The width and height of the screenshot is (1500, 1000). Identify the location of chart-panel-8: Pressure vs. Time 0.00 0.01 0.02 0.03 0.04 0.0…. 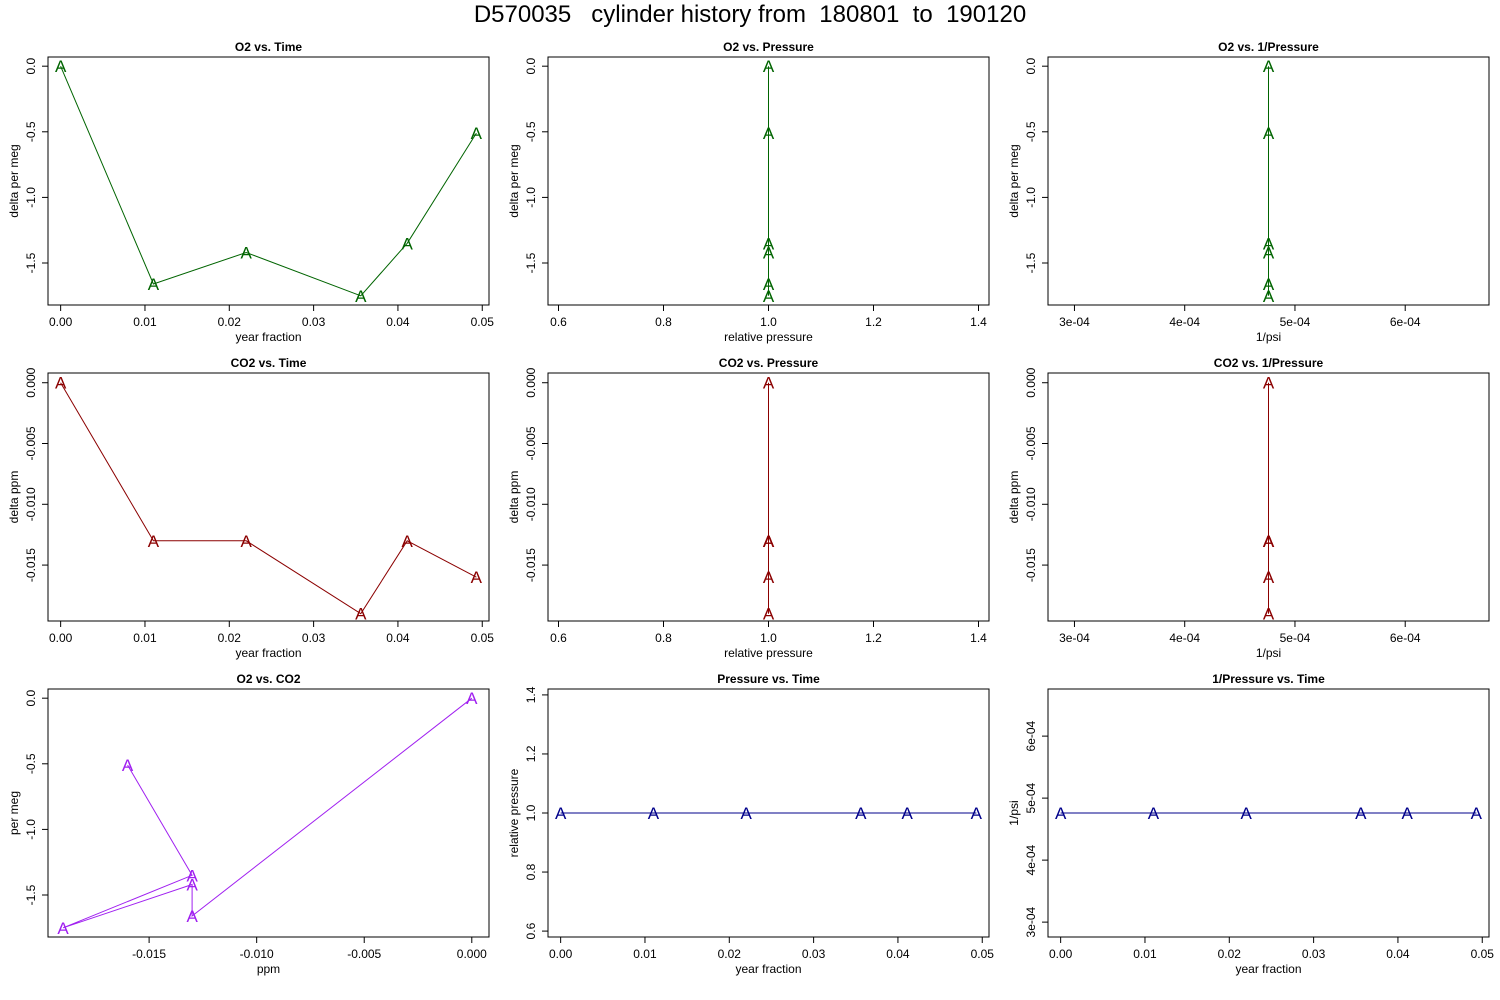
(750, 824).